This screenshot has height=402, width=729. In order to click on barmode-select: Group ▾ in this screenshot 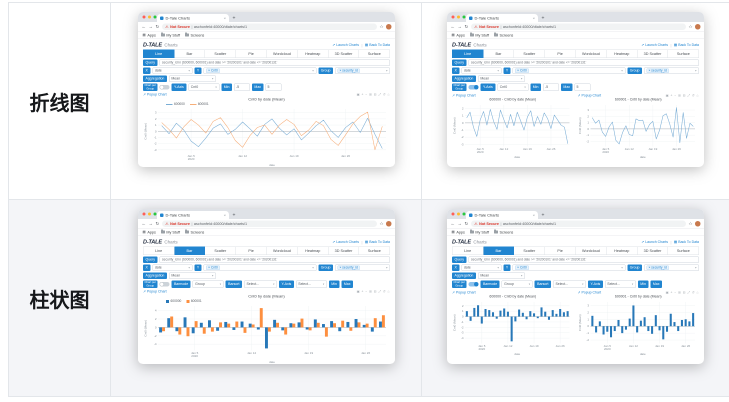, I will do `click(208, 284)`.